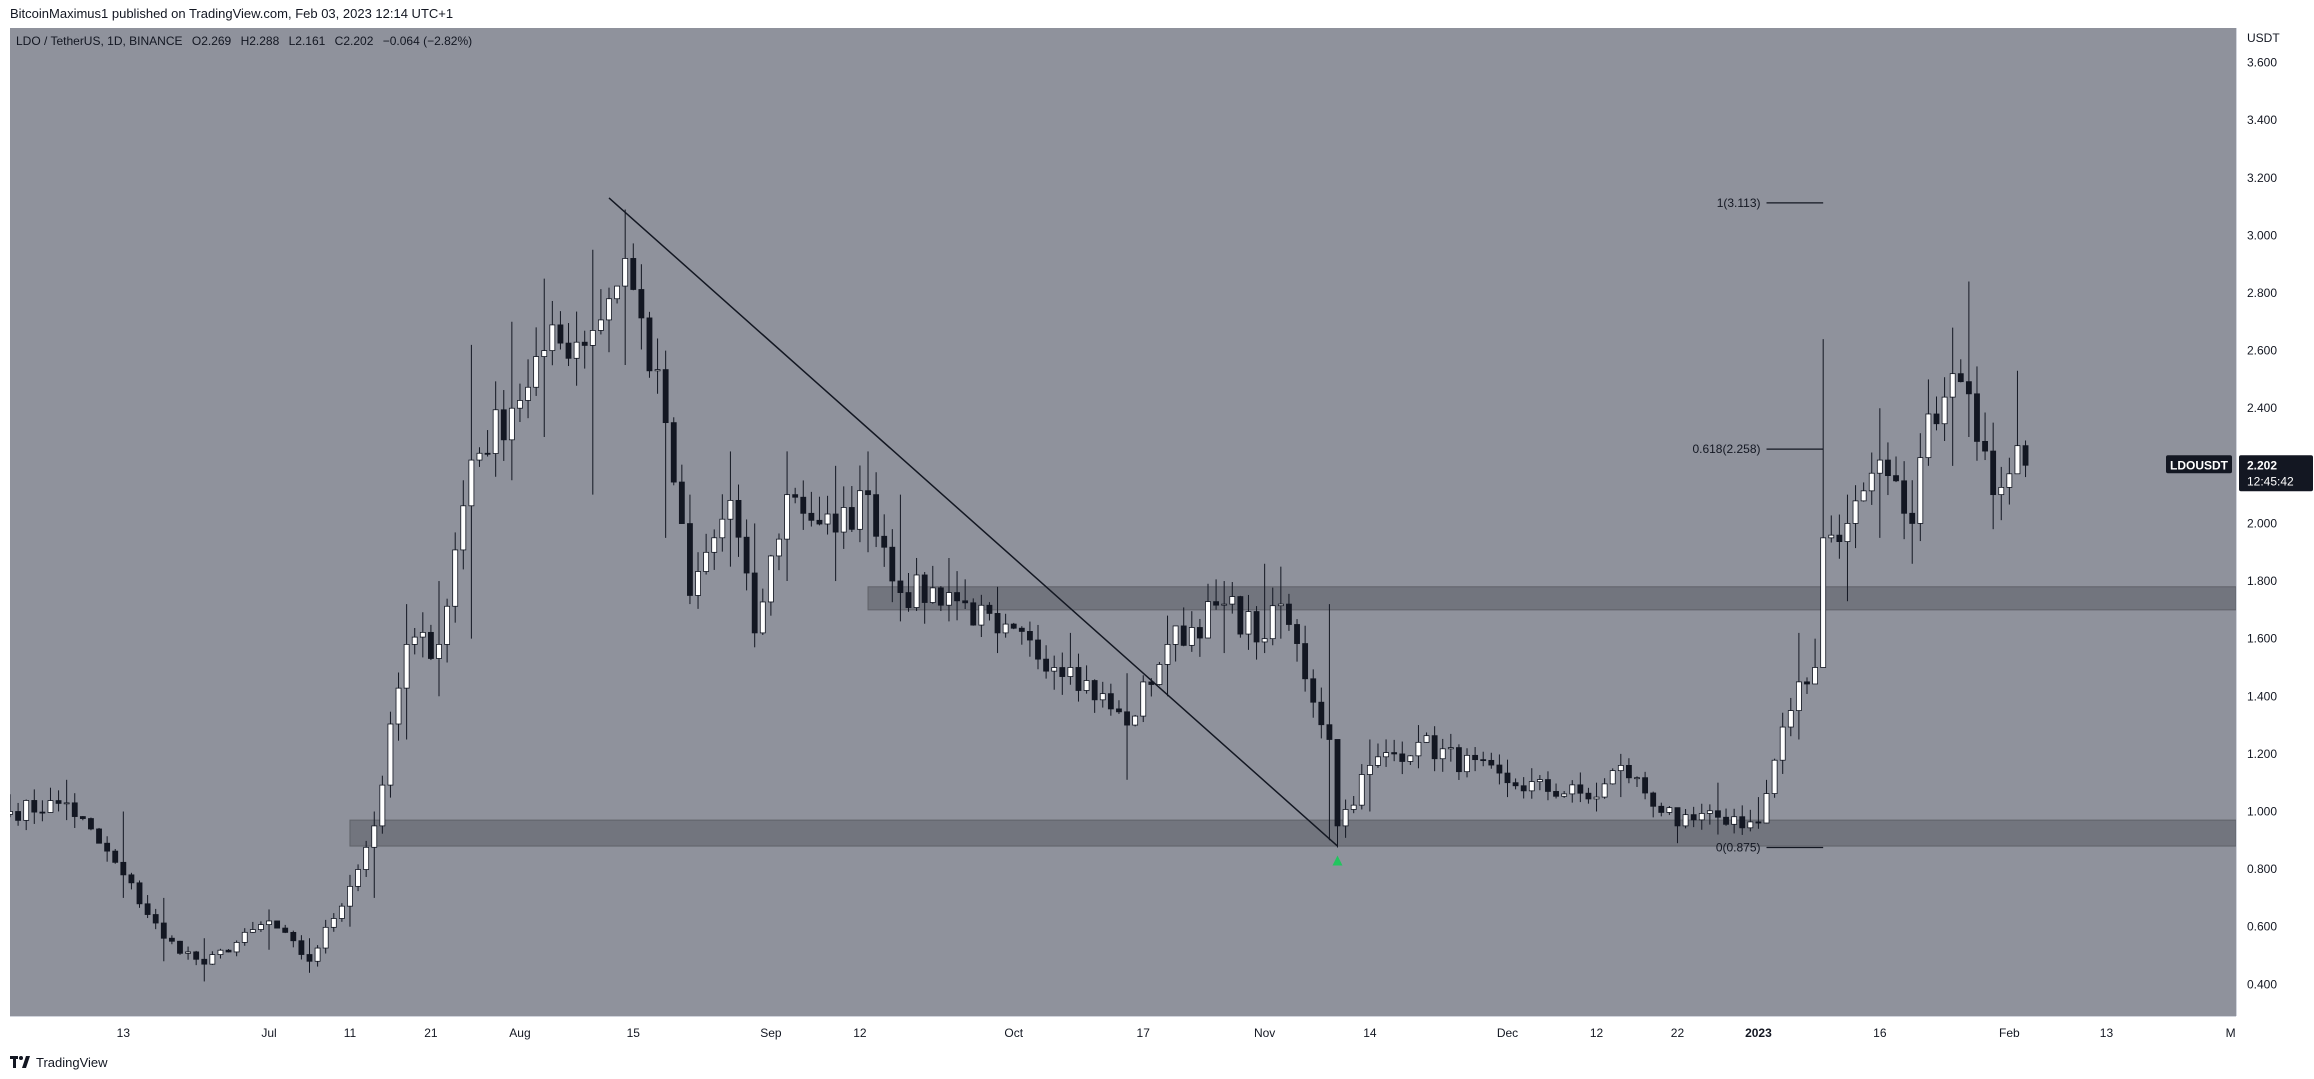  What do you see at coordinates (2199, 465) in the screenshot?
I see `price-tag-symbol: LDOUSDT` at bounding box center [2199, 465].